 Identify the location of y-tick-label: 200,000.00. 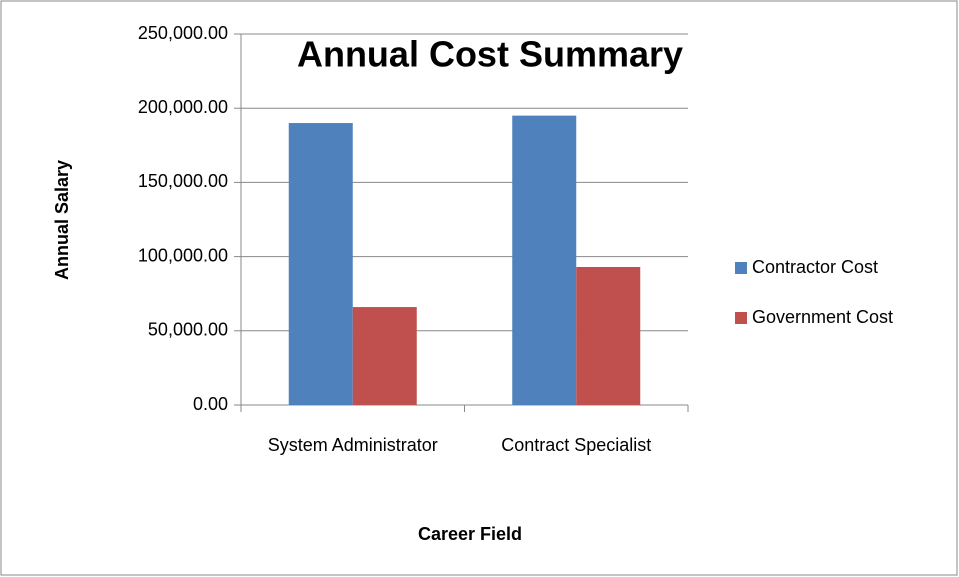
(183, 107).